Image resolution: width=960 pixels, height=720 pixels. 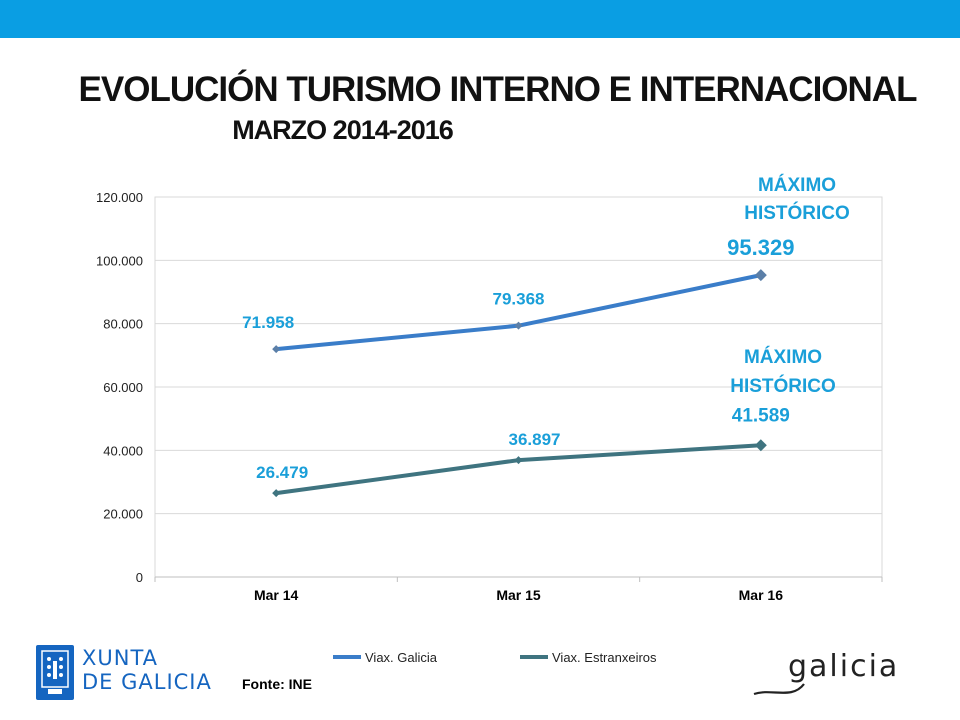 What do you see at coordinates (277, 684) in the screenshot?
I see `source-note: Fonte: INE` at bounding box center [277, 684].